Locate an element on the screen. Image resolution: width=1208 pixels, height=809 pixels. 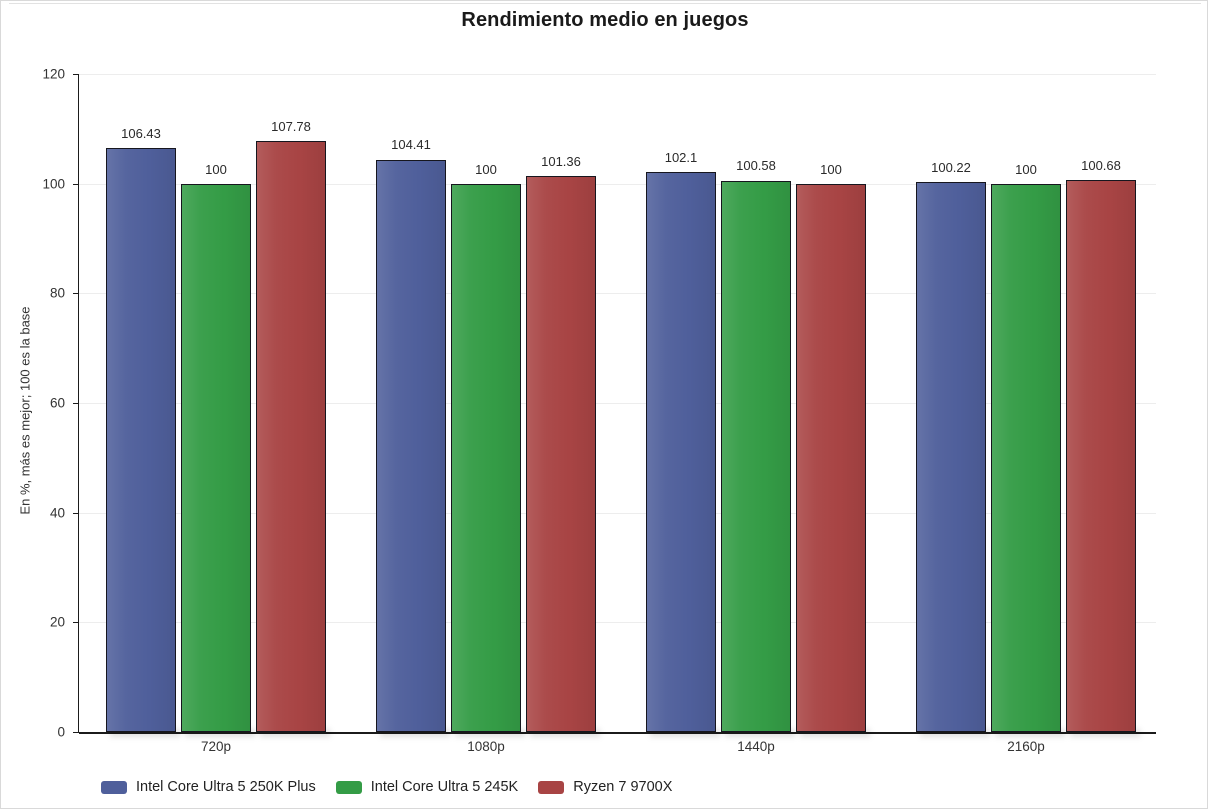
bar-value-label: 100.22 is located at coordinates (951, 168).